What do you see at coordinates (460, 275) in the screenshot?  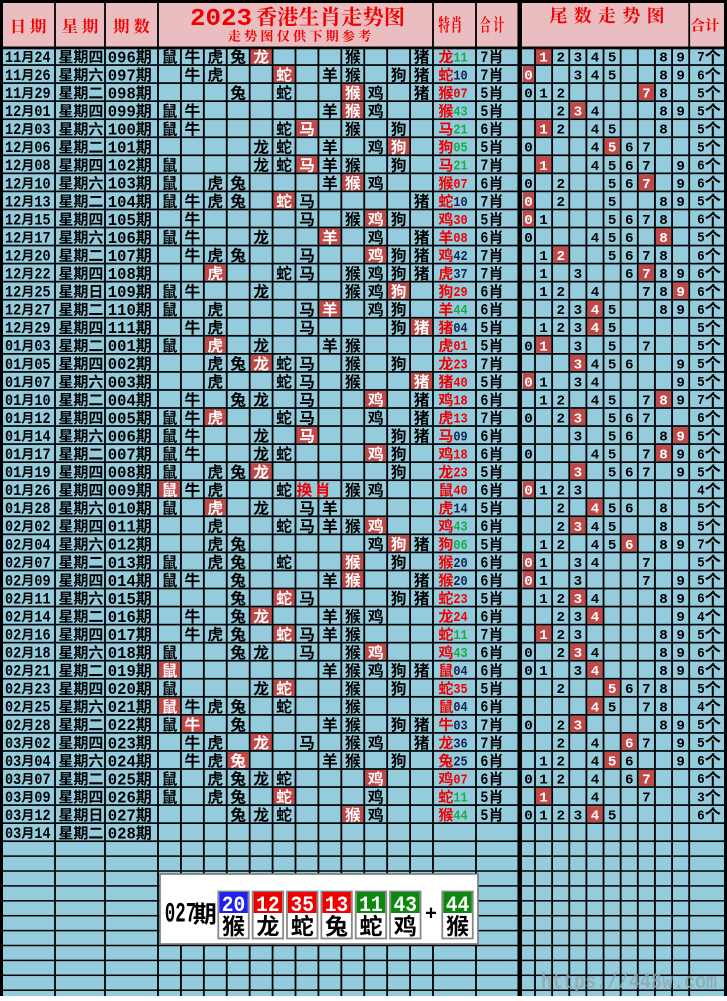 I see `svg-text: 37` at bounding box center [460, 275].